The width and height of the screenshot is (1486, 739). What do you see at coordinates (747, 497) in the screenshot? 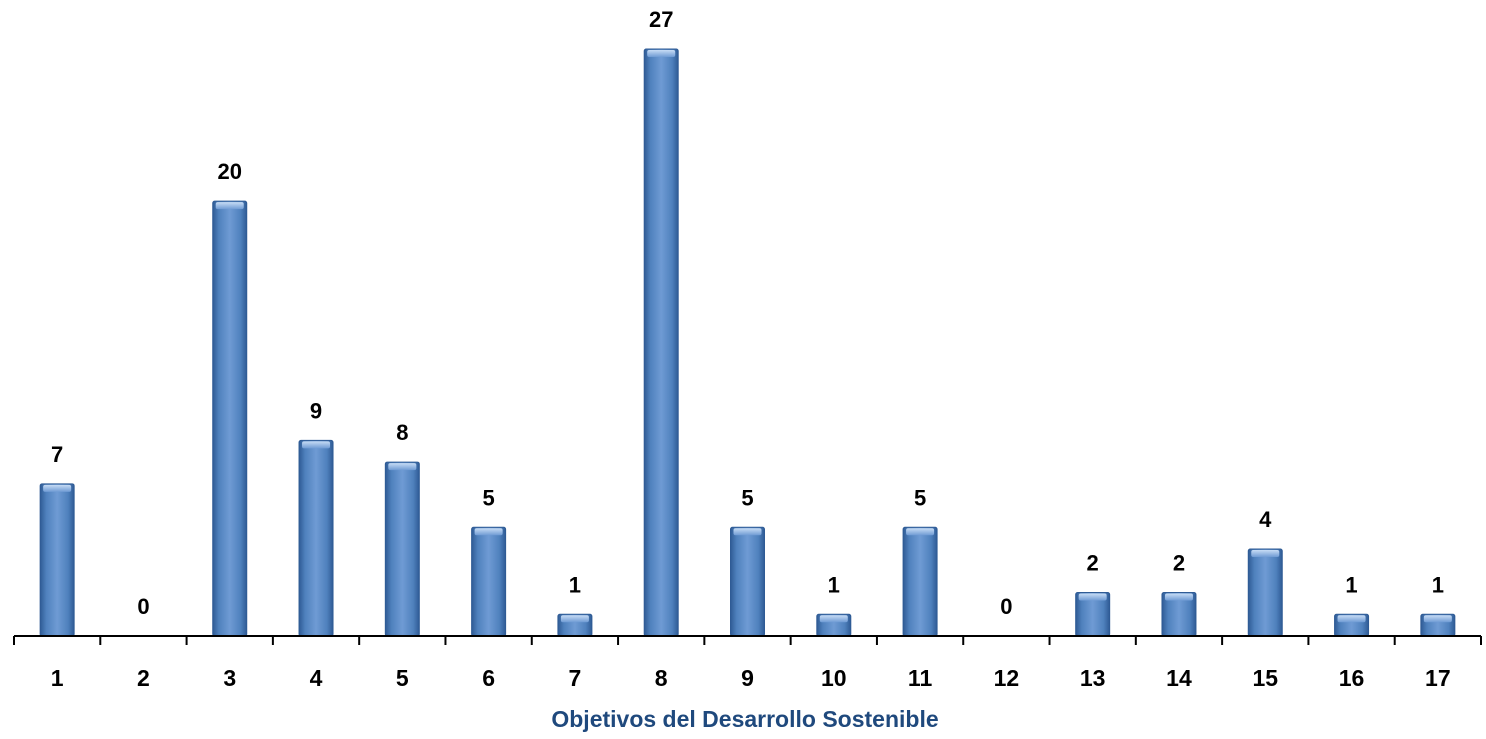
I see `data-label-9: 5` at bounding box center [747, 497].